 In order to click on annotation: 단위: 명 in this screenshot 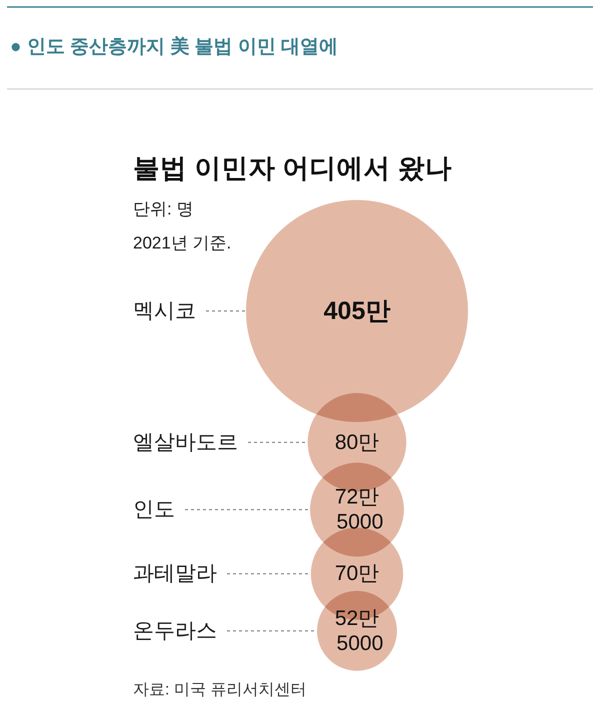, I will do `click(163, 209)`.